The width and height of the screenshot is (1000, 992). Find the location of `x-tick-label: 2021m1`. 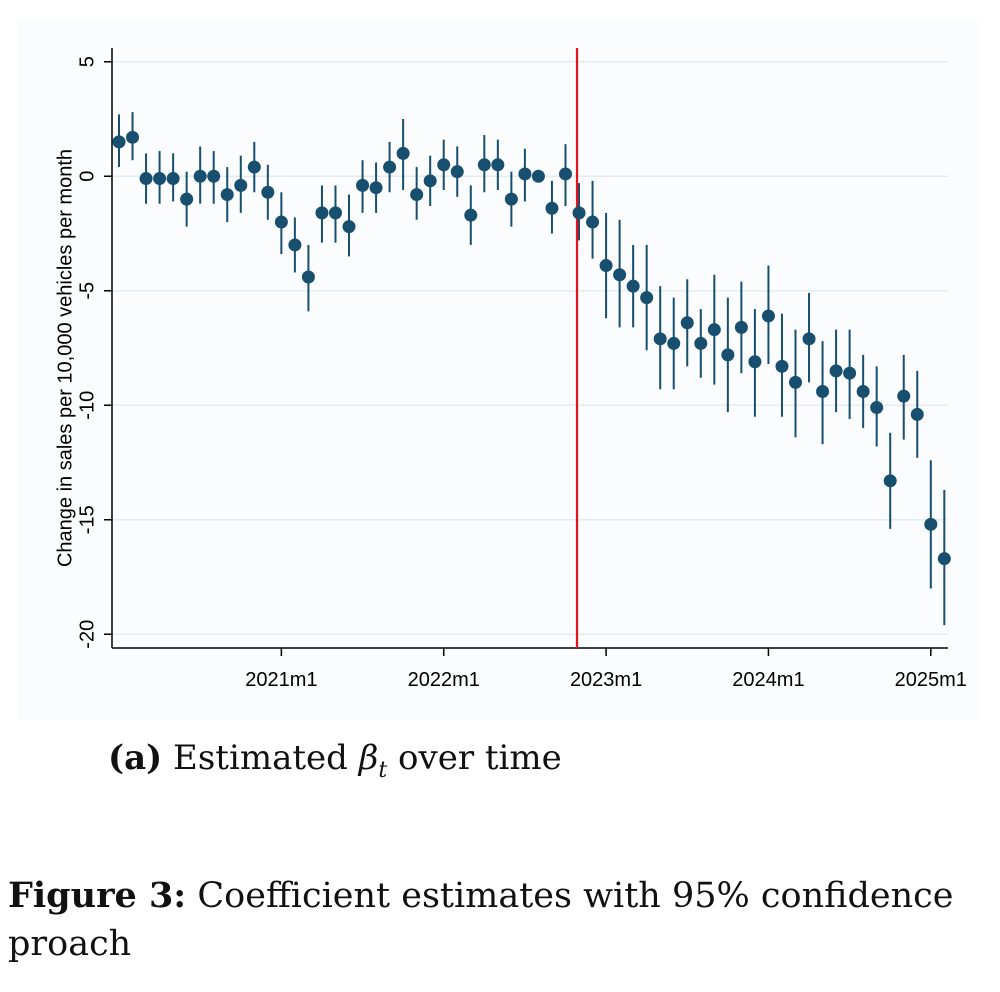

x-tick-label: 2021m1 is located at coordinates (281, 680).